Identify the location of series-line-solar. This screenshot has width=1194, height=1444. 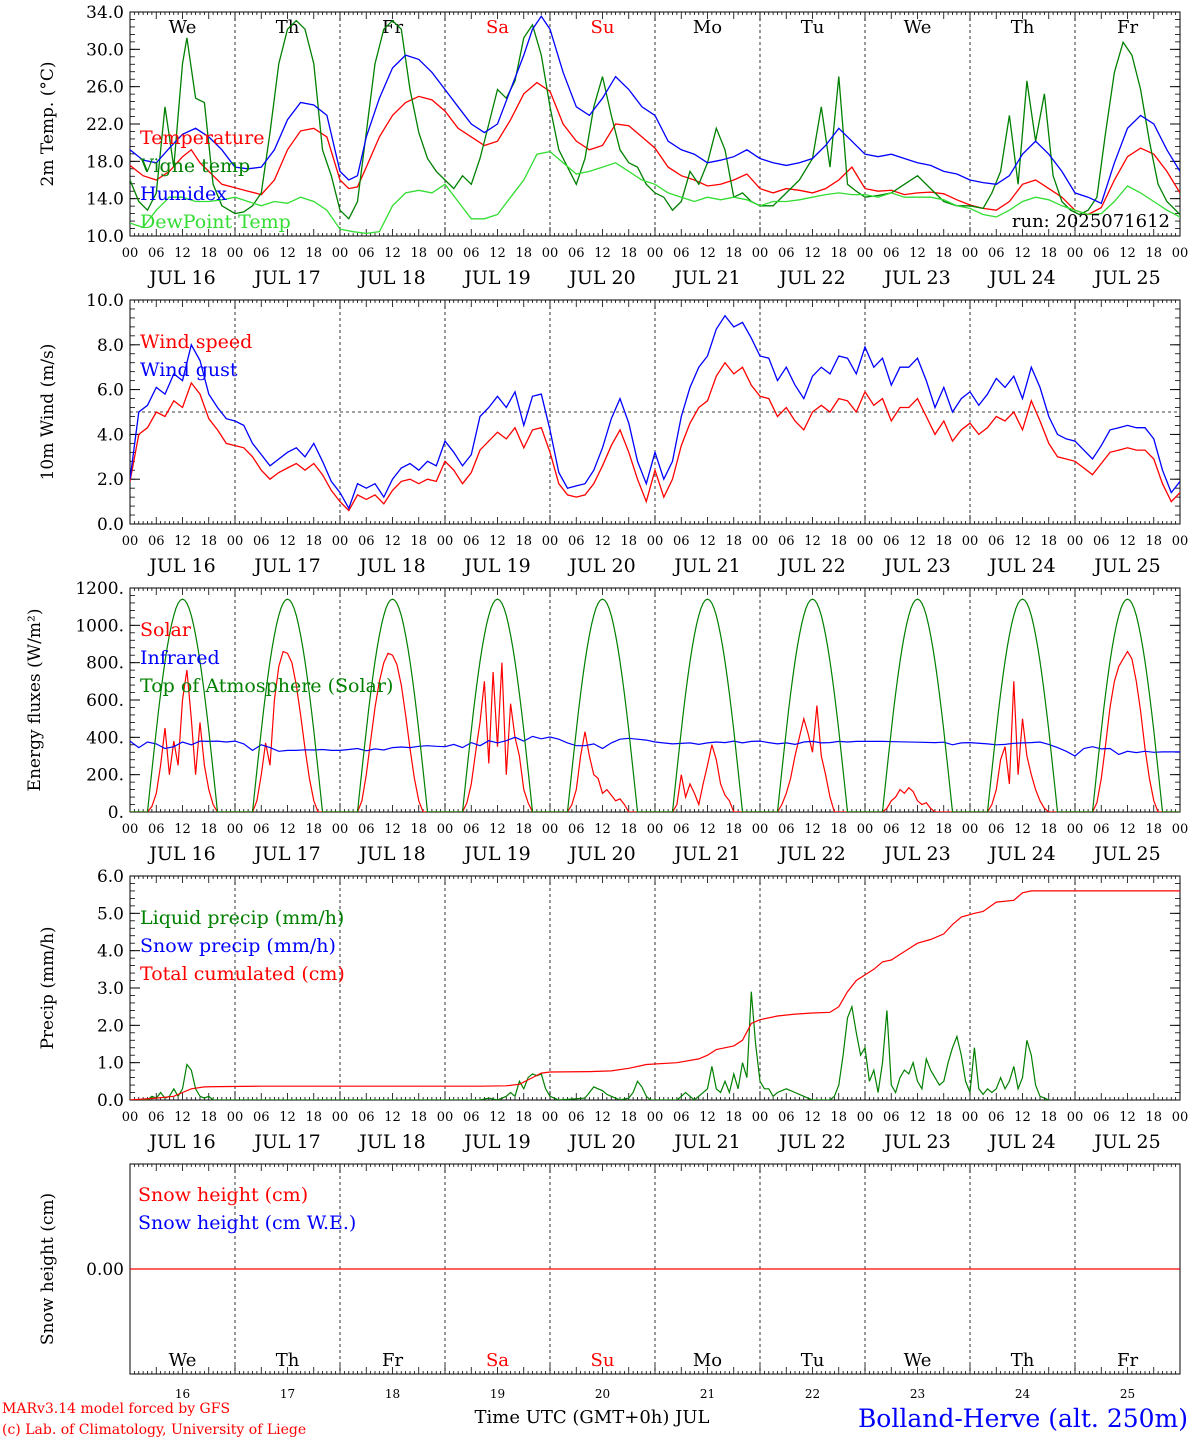
(655, 731).